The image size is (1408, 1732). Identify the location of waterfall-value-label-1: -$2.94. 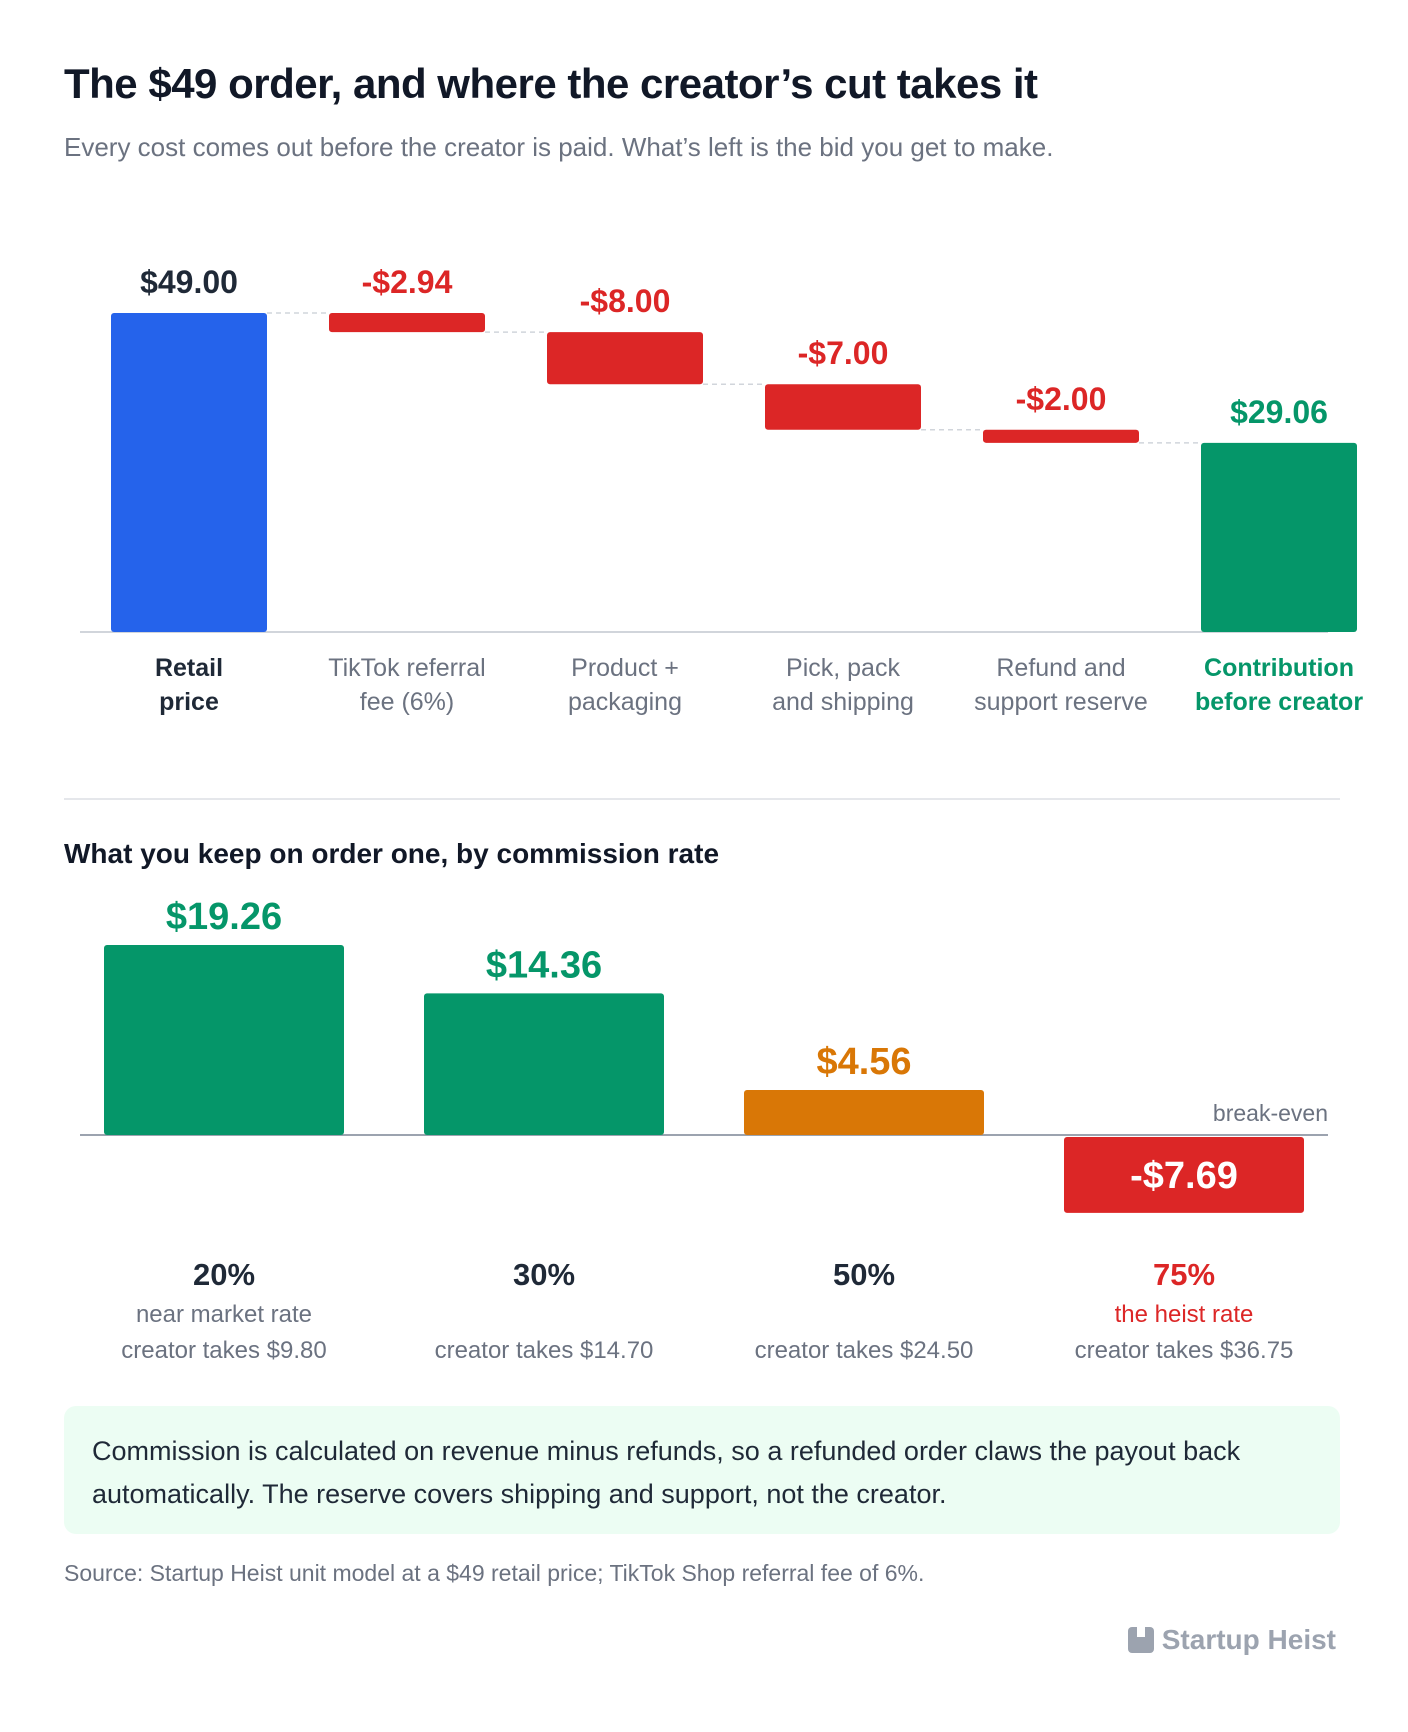
(407, 282).